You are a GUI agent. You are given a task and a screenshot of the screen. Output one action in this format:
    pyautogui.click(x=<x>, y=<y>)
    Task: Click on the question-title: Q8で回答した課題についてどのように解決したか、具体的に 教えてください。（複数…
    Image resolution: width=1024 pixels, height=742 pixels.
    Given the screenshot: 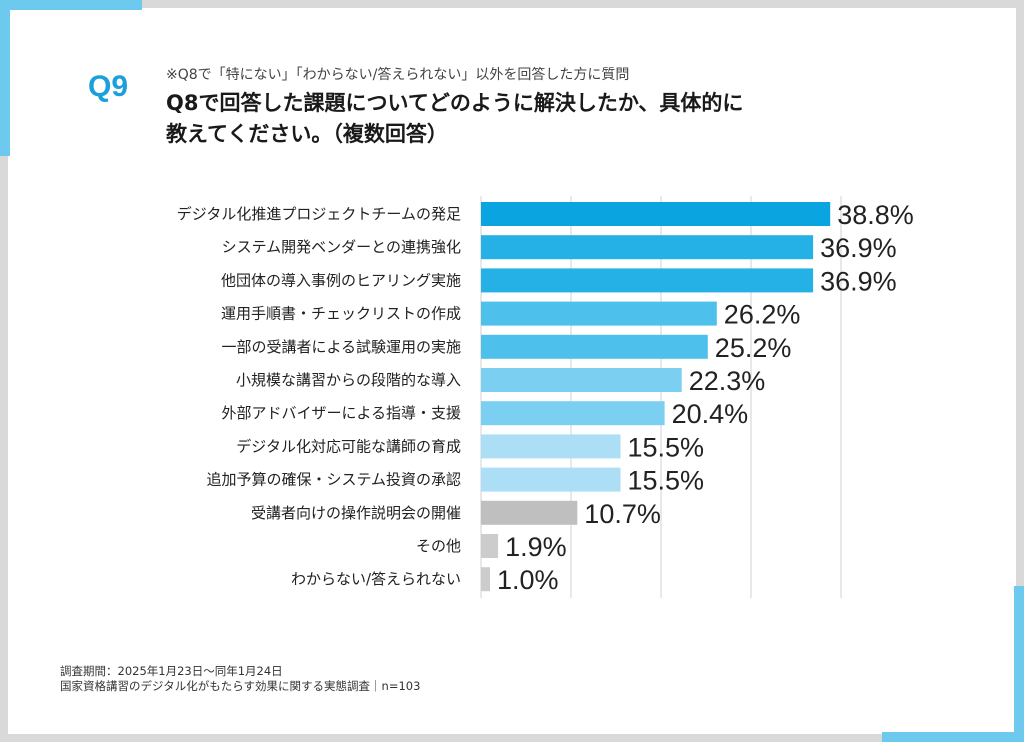 What is the action you would take?
    pyautogui.click(x=516, y=119)
    